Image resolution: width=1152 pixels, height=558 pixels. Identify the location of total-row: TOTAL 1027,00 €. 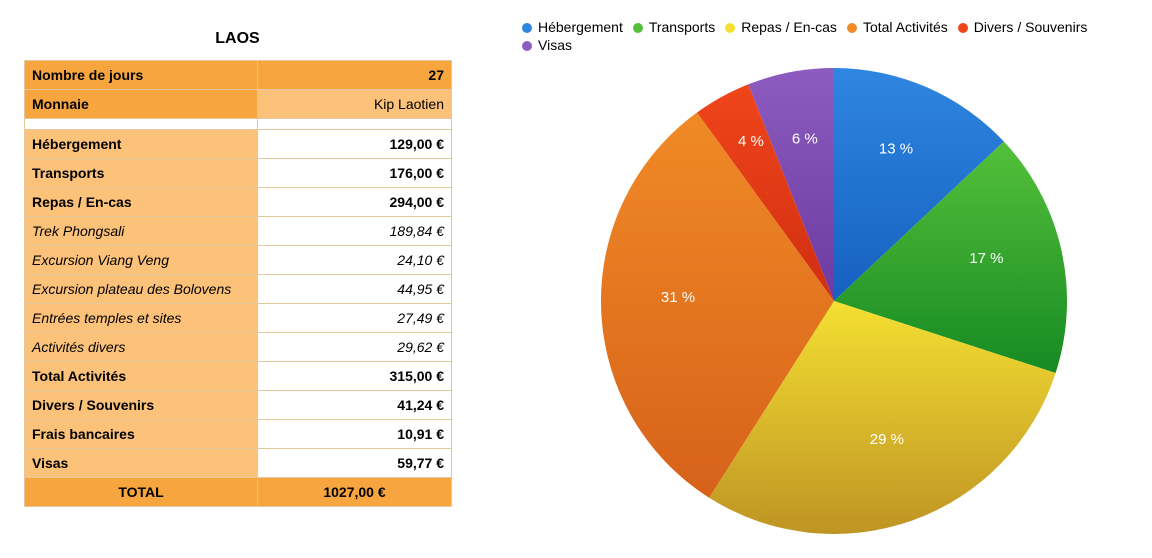
(238, 492).